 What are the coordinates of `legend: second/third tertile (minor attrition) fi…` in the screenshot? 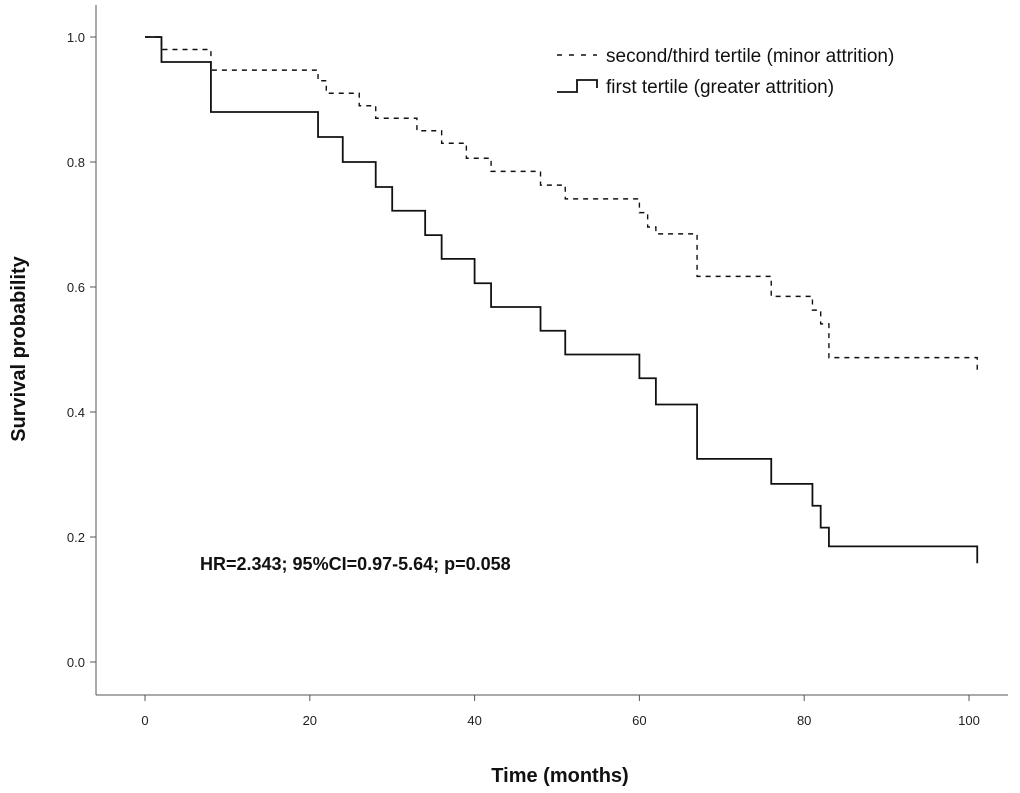 It's located at (725, 72).